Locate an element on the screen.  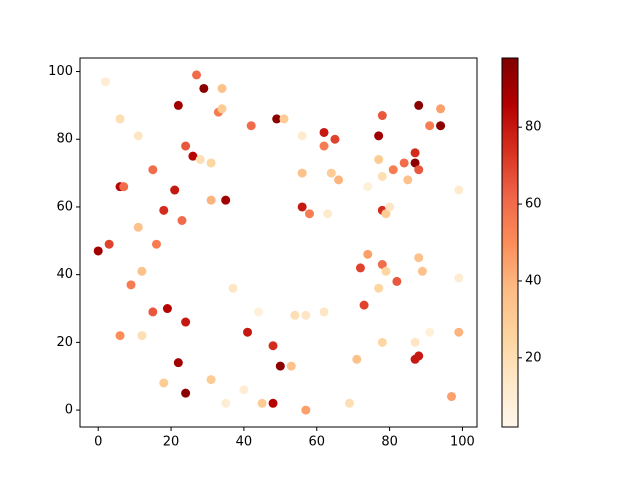
colorbar is located at coordinates (510, 242).